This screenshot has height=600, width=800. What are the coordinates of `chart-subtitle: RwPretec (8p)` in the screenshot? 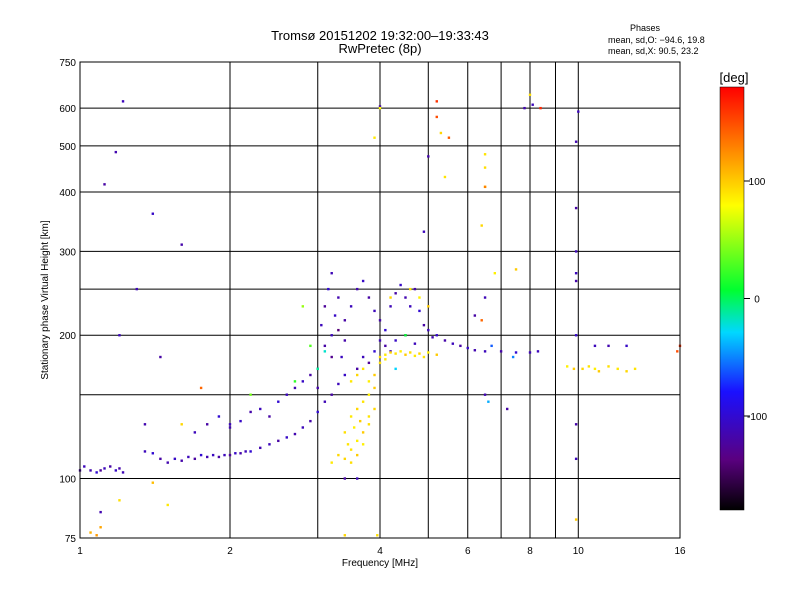 It's located at (379, 48).